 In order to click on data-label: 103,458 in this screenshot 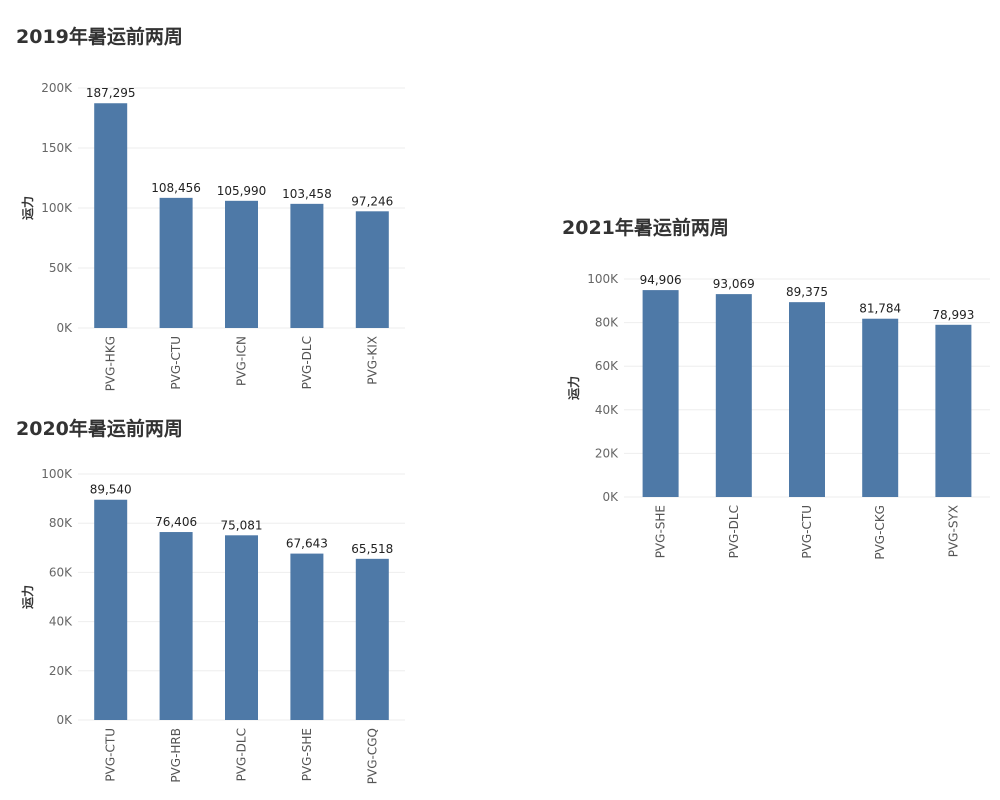, I will do `click(307, 194)`.